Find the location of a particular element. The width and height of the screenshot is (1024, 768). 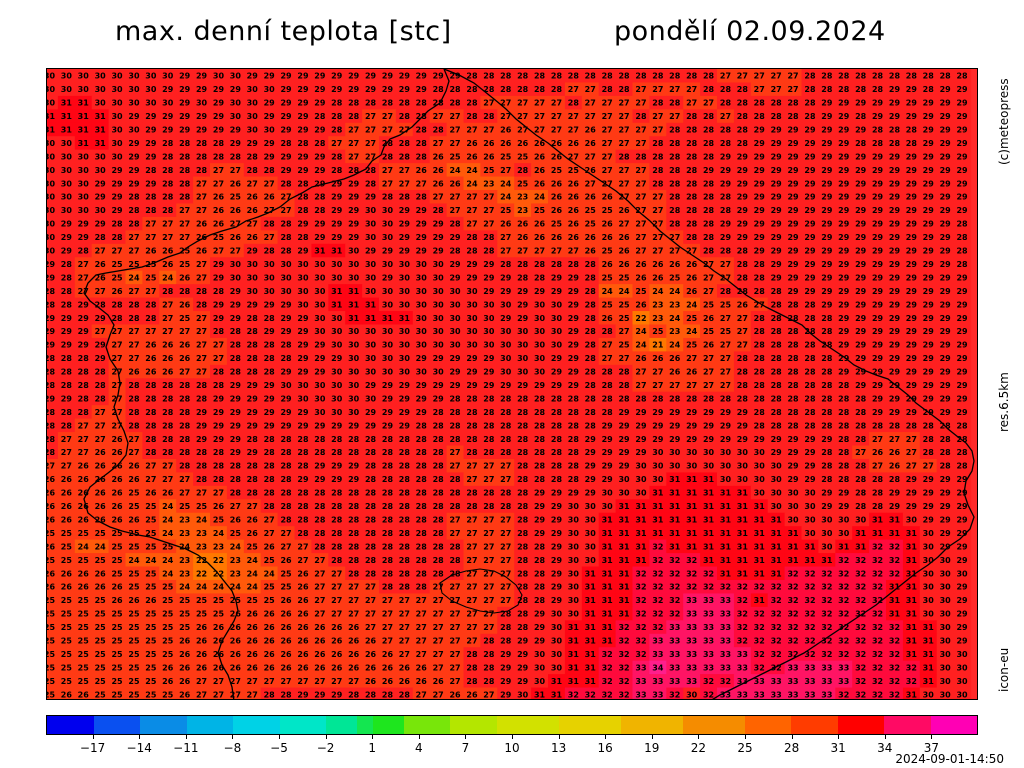

grid-value: 33 is located at coordinates (725, 614).